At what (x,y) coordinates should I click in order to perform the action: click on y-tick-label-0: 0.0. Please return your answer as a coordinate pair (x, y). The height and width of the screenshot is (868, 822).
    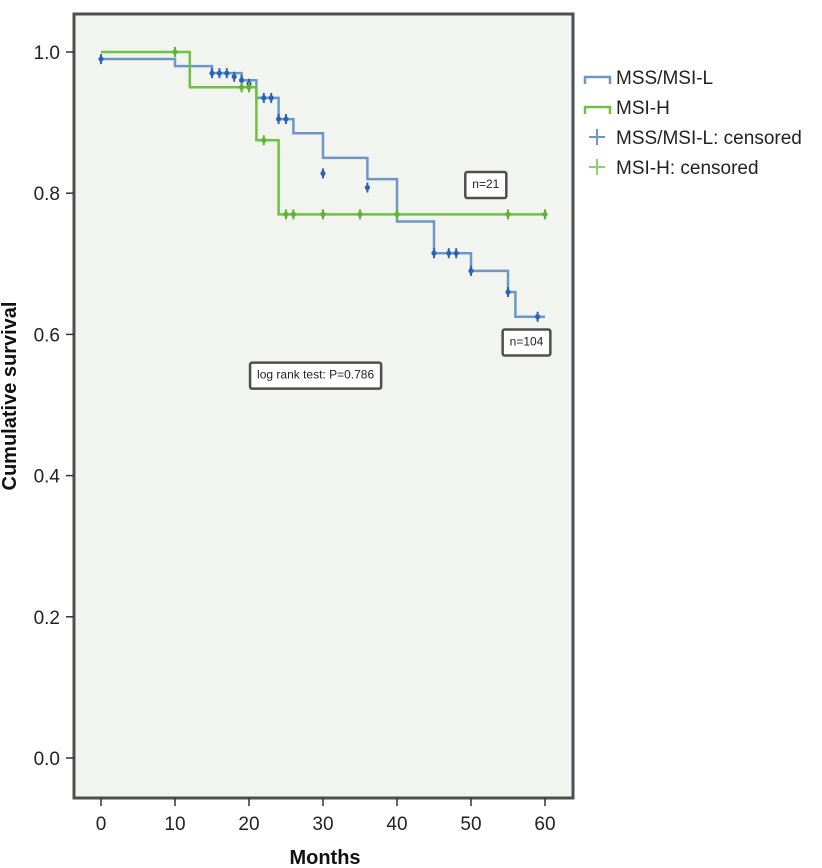
    Looking at the image, I should click on (47, 759).